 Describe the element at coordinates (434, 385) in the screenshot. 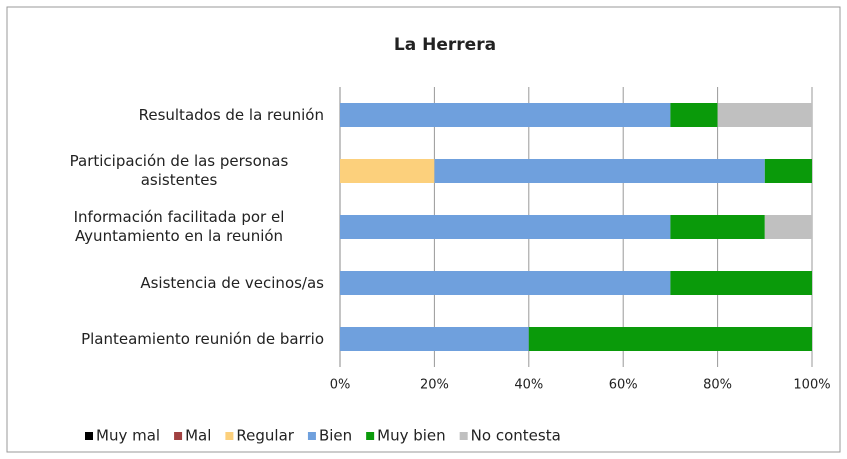

I see `x-tick-label: 20%` at that location.